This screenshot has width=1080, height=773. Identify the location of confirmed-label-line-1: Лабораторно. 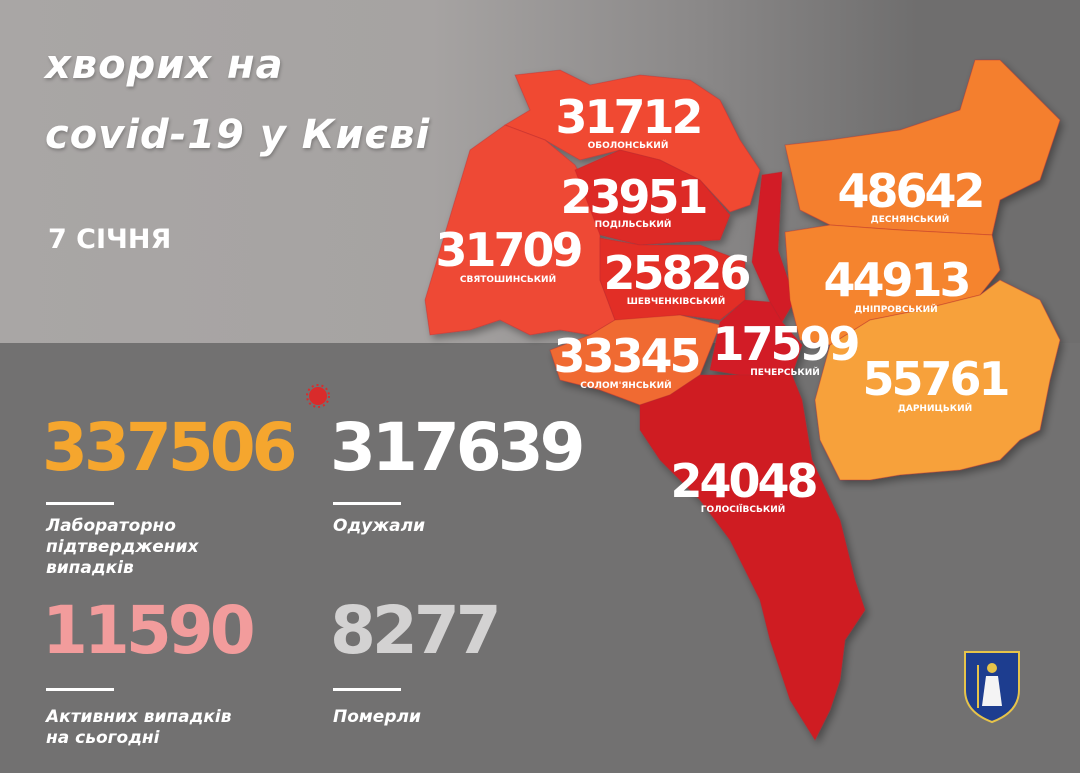
(111, 526).